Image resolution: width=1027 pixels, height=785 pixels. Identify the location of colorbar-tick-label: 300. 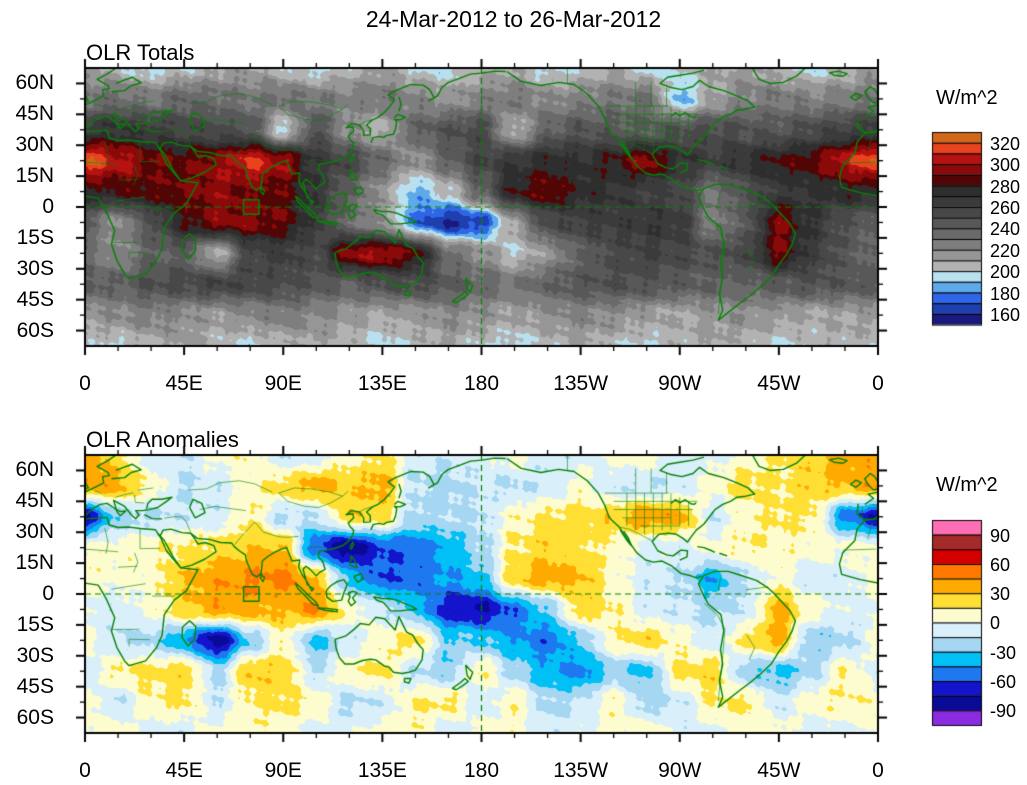
(1005, 165).